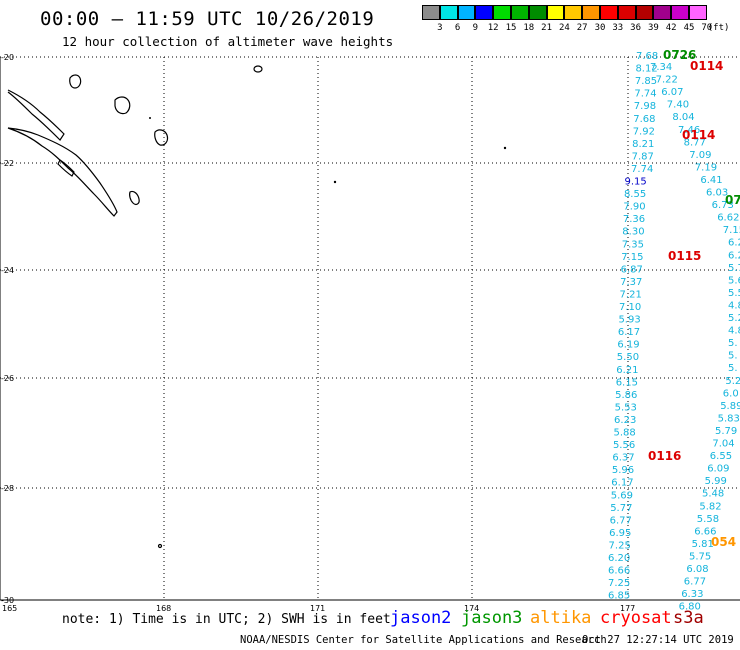  I want to click on swh-observation: 5.50, so click(628, 357).